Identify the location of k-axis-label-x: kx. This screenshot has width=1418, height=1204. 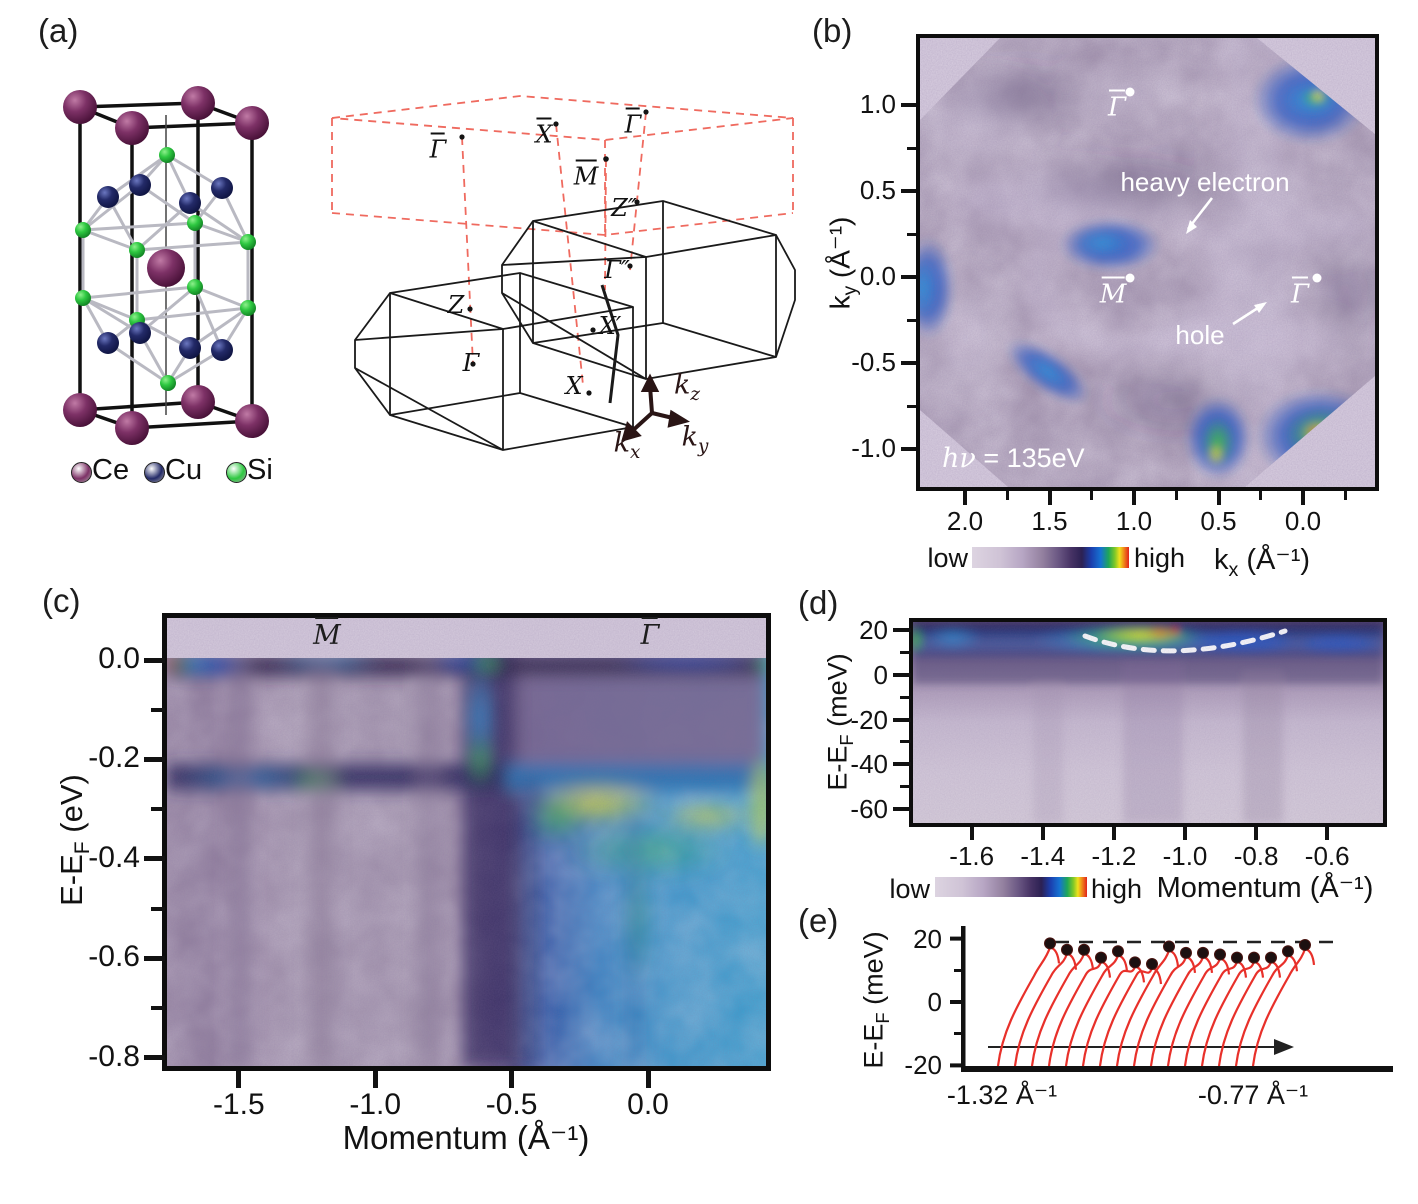
(627, 445).